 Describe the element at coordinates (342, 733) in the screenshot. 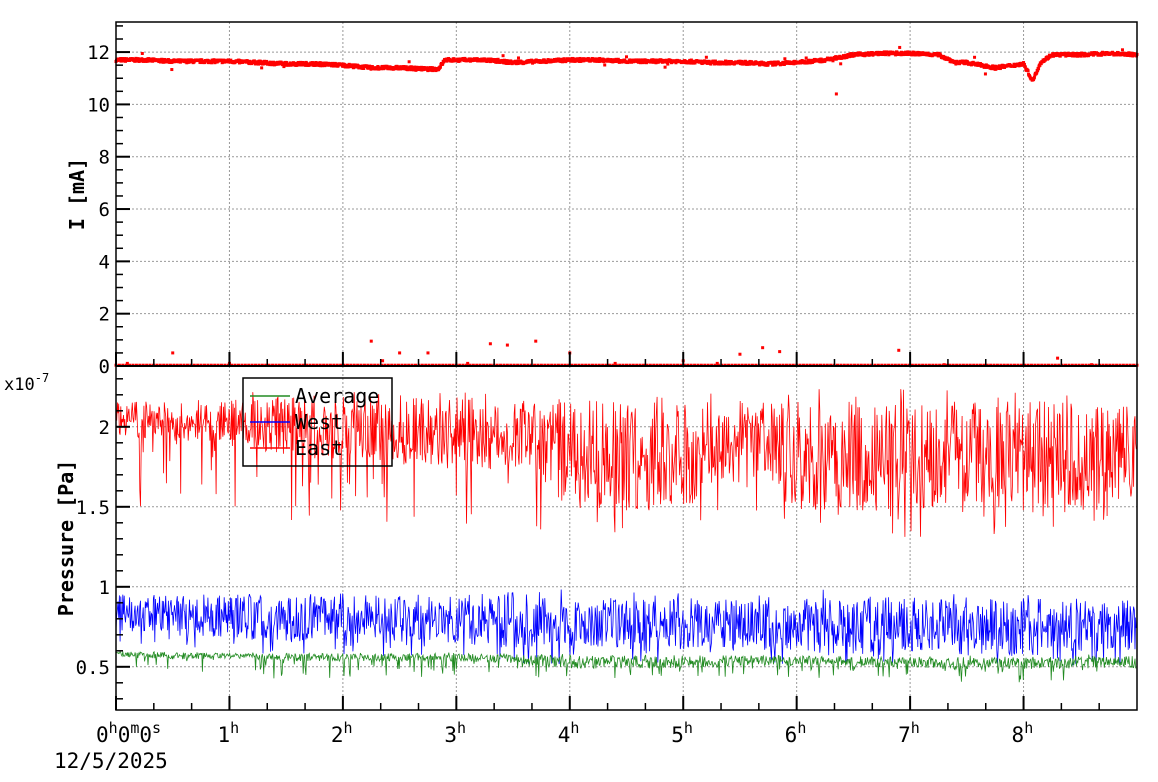

I see `x-tick-label: 2h` at that location.